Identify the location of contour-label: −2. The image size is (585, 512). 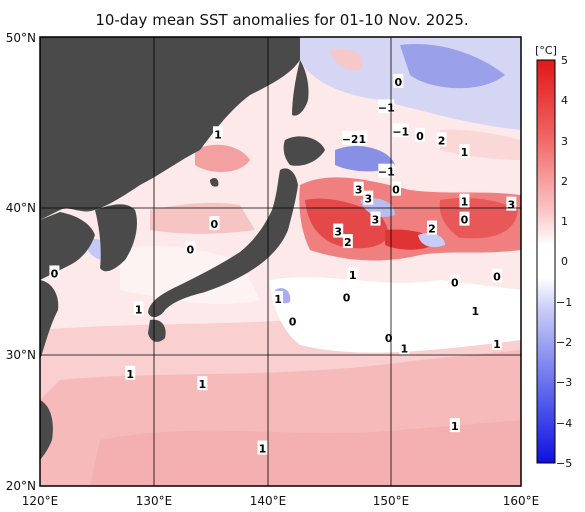
(350, 139).